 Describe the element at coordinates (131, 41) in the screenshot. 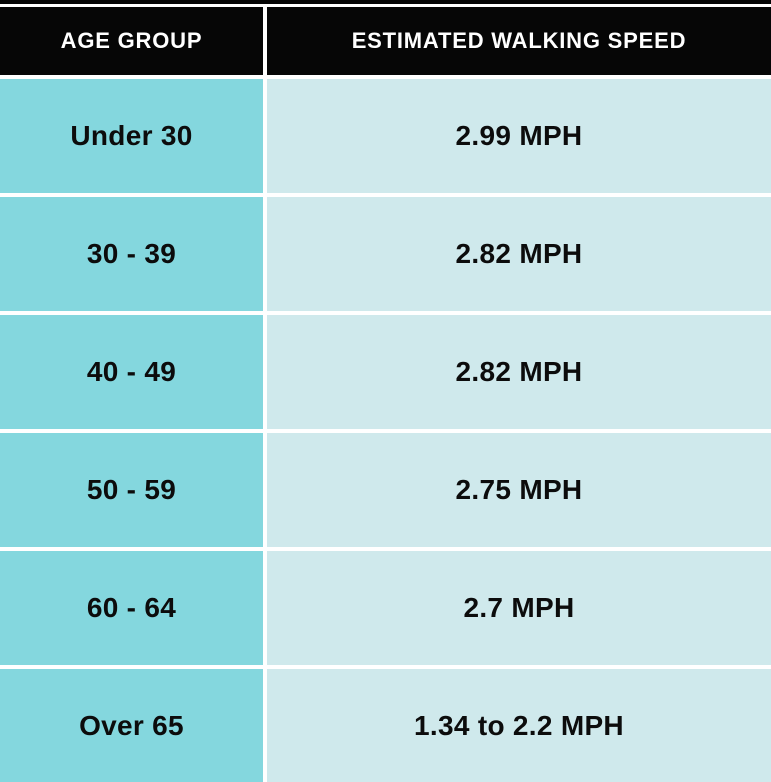

I see `column-header-age-group: AGE GROUP` at that location.